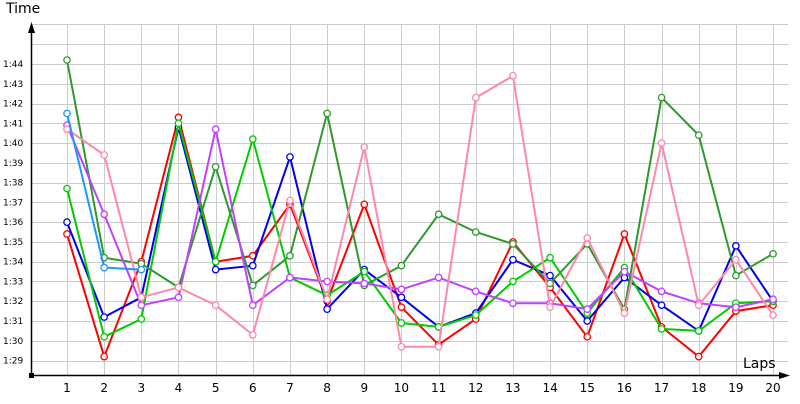 This screenshot has height=404, width=800. I want to click on y-tick-label: 1:36, so click(13, 223).